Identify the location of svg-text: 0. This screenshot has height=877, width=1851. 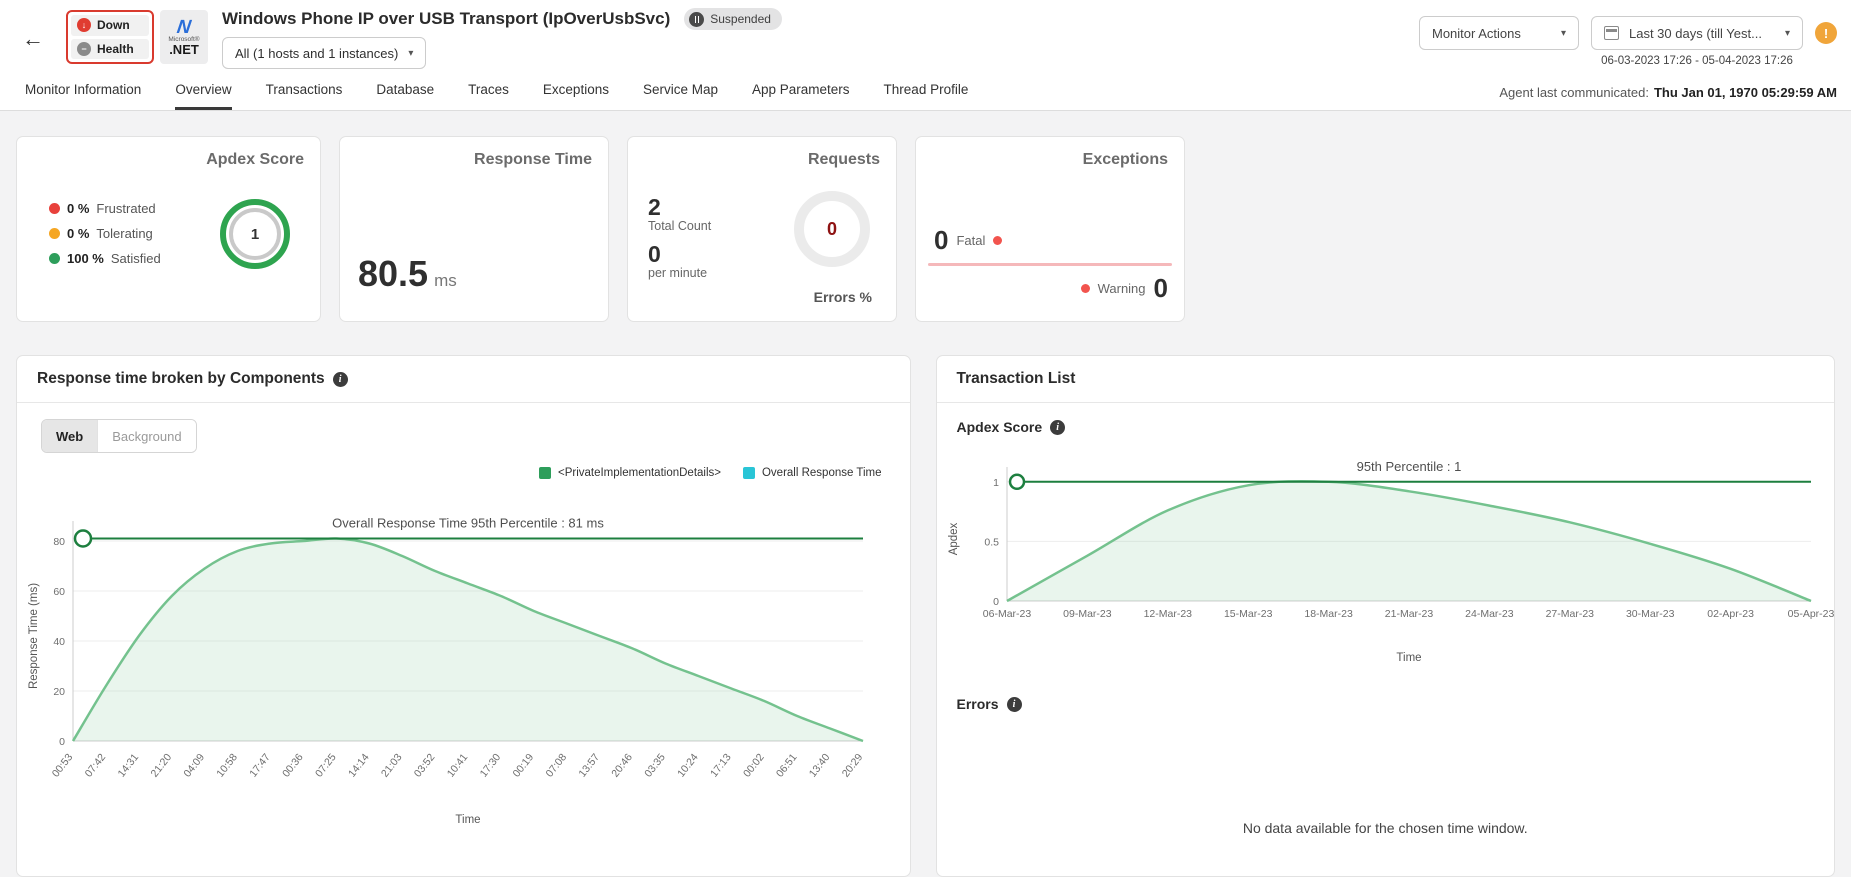
(996, 602).